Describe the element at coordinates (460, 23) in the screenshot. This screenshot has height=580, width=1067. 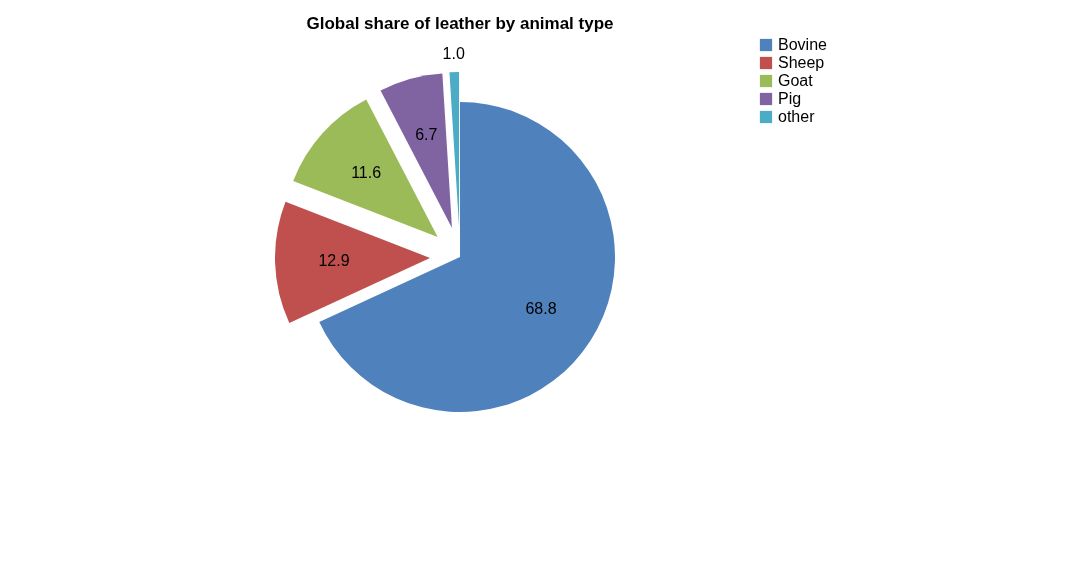
I see `chart-title: Global share of leather by animal type` at that location.